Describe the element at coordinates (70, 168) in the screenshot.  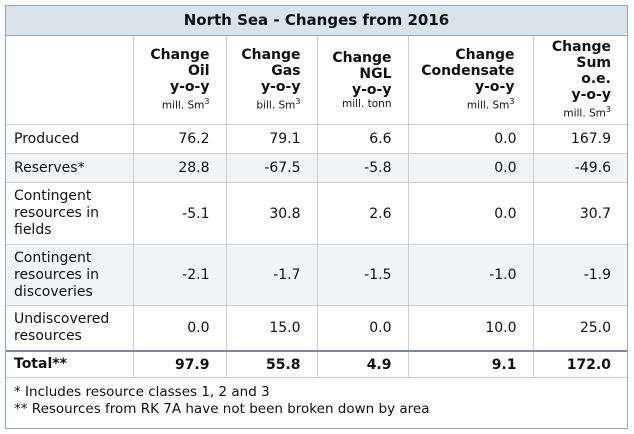
I see `row-label: Reserves*` at that location.